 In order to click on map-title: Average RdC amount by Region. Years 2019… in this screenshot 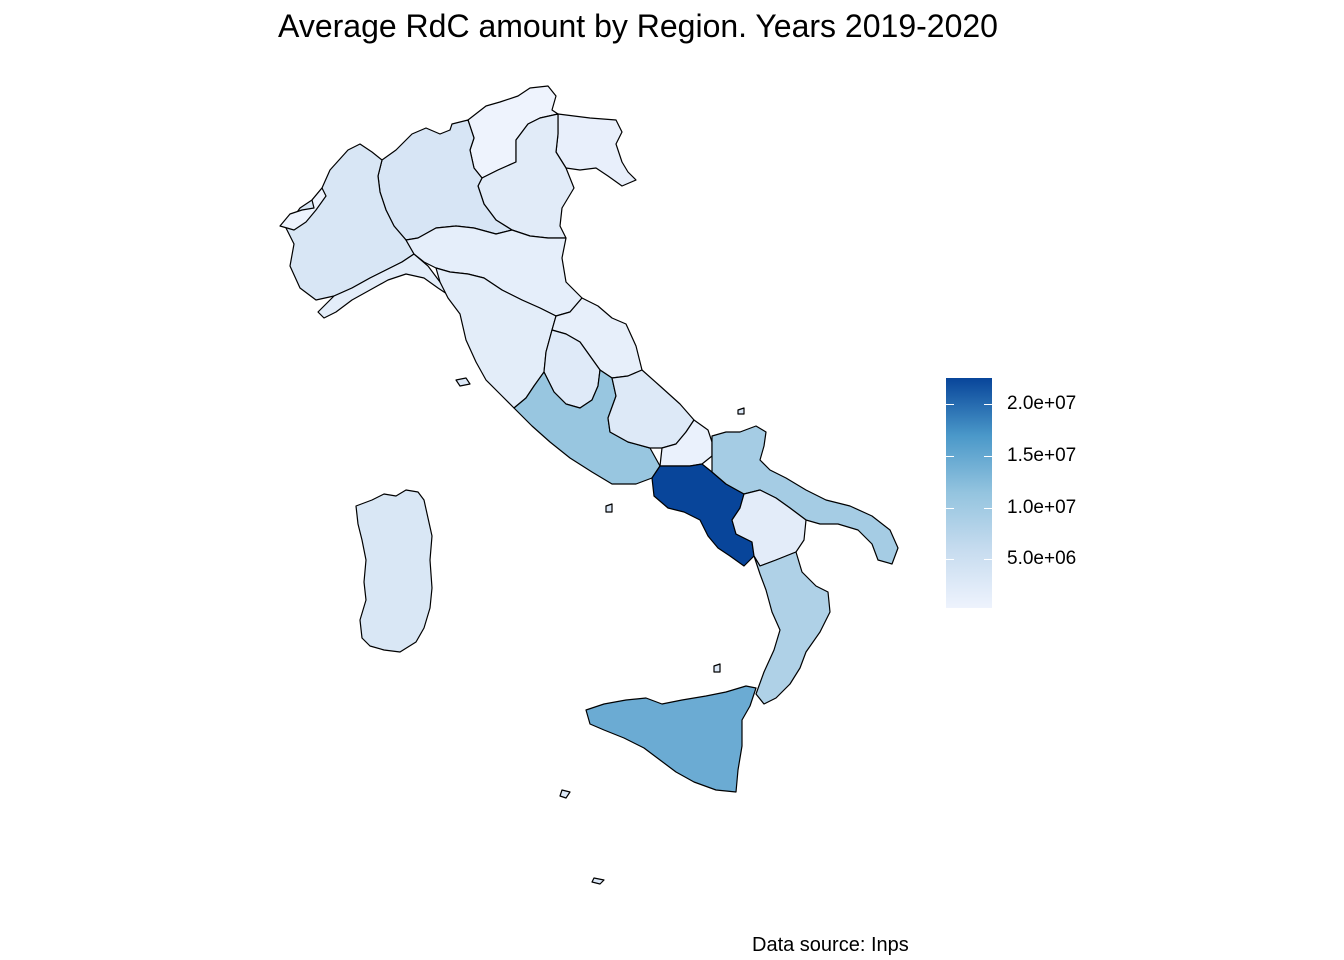, I will do `click(638, 26)`.